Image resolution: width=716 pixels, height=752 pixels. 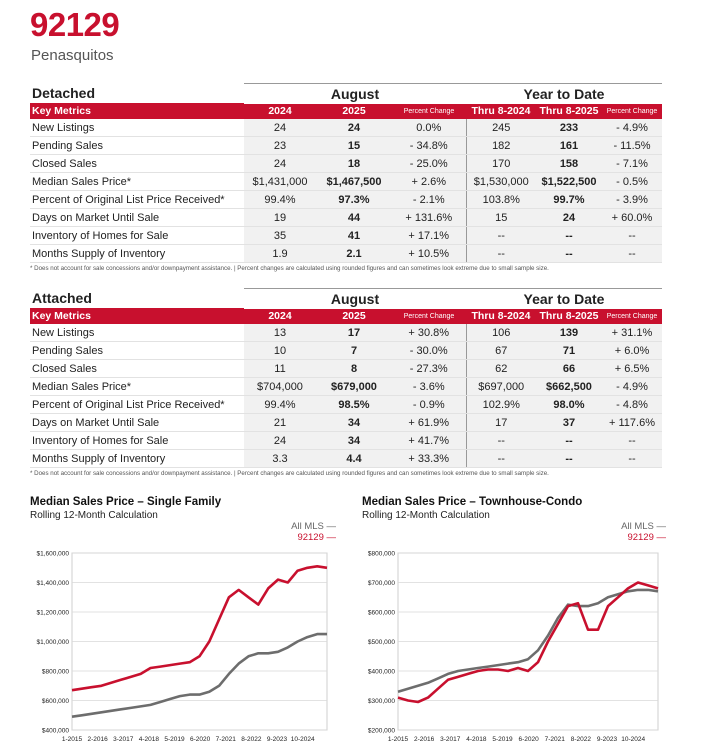 I want to click on y-tick-label: $1,000,000, so click(x=52, y=642).